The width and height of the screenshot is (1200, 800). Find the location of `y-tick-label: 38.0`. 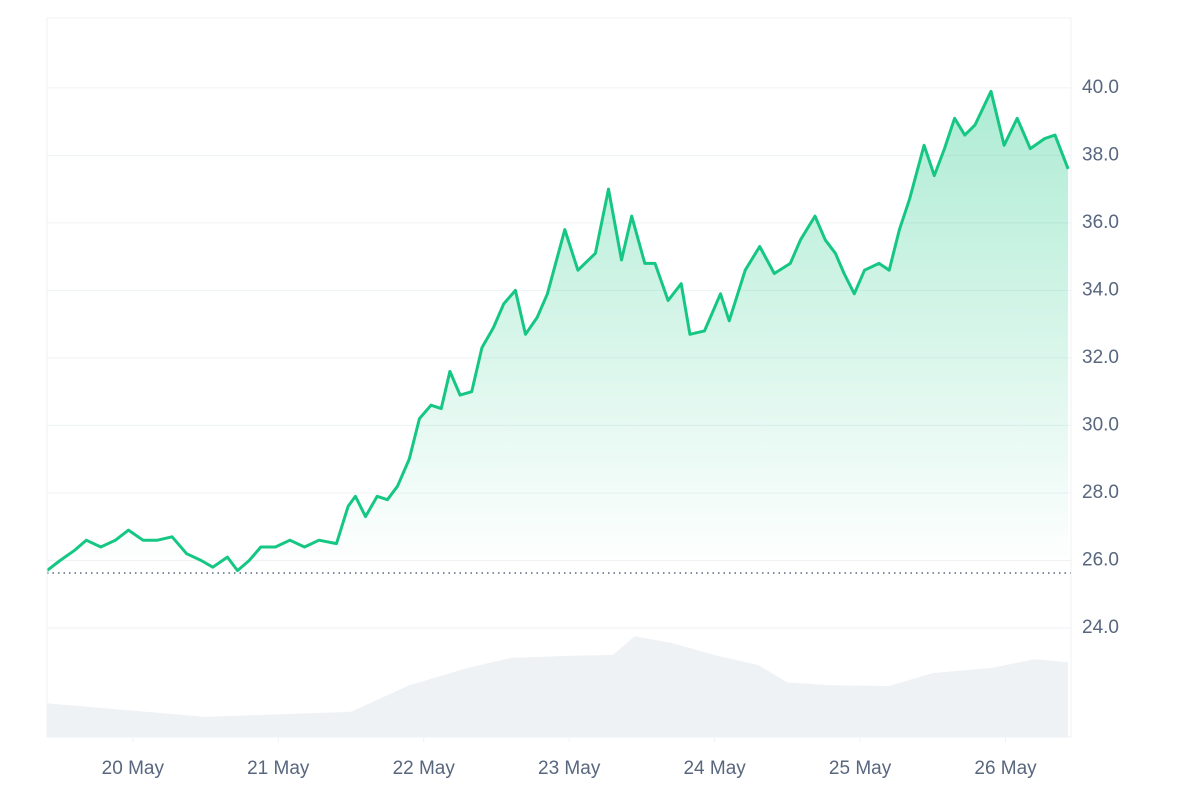

y-tick-label: 38.0 is located at coordinates (1100, 154).